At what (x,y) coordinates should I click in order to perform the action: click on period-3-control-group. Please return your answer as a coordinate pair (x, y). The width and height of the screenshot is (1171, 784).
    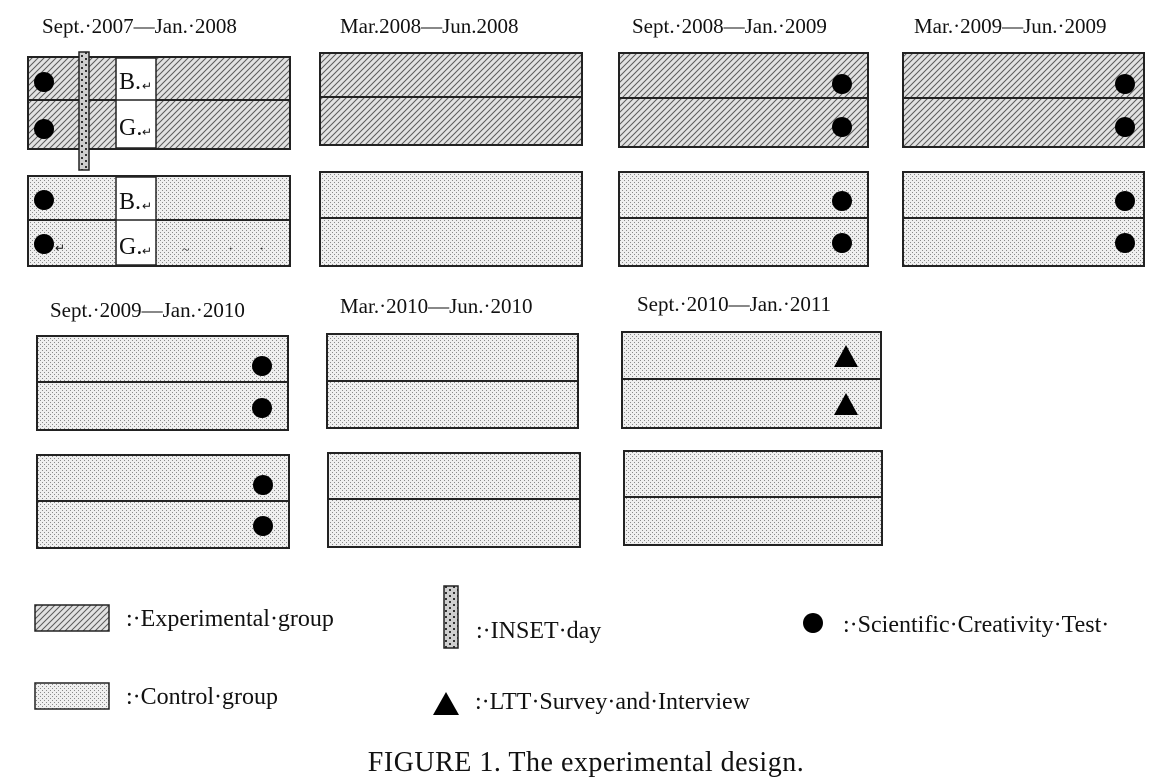
    Looking at the image, I should click on (743, 219).